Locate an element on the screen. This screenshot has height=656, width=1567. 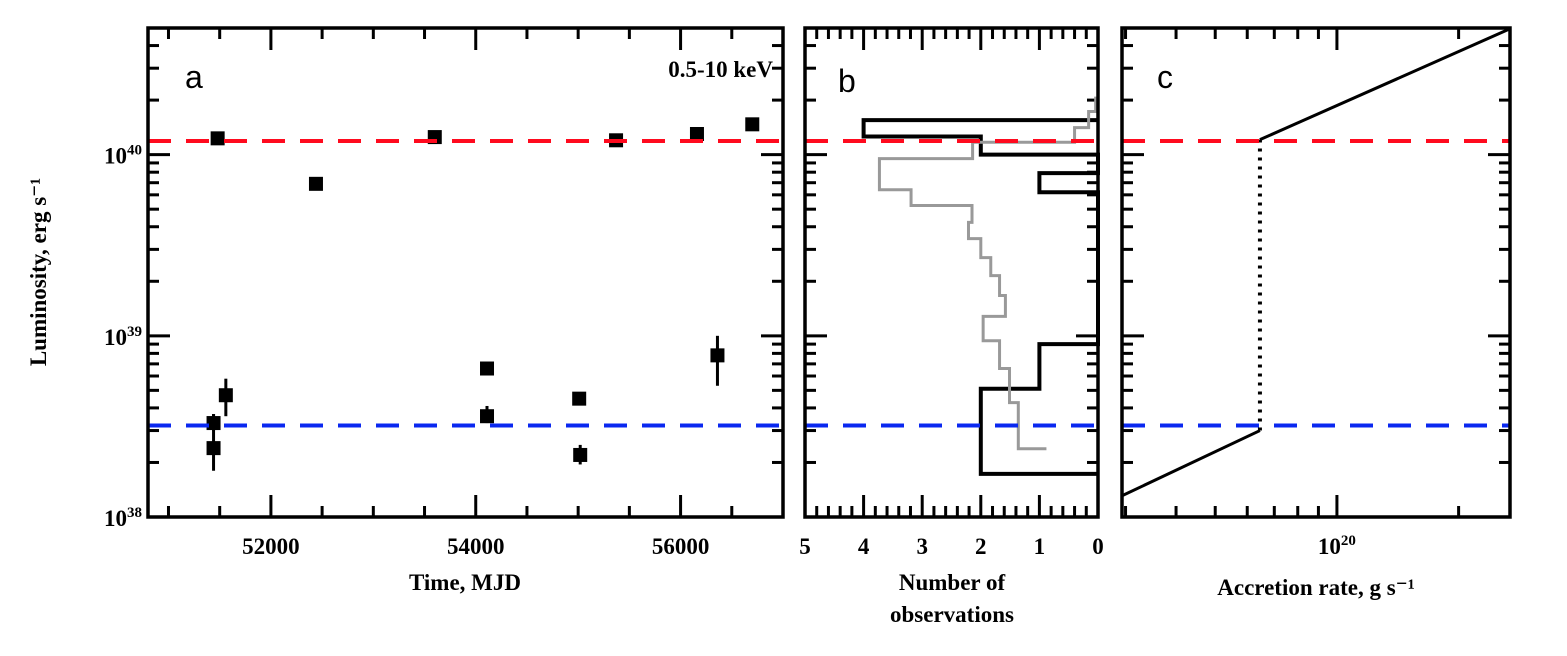
panel-b-xlabel-line1: Number of is located at coordinates (952, 582).